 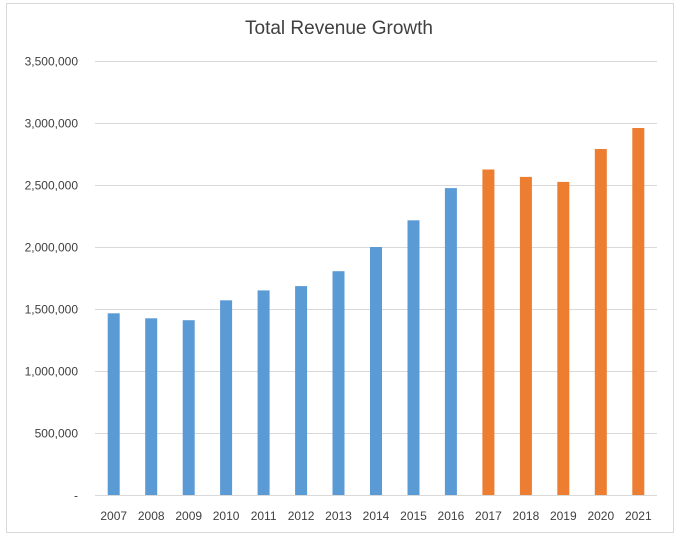 What do you see at coordinates (301, 516) in the screenshot?
I see `x-tick-label: 2012` at bounding box center [301, 516].